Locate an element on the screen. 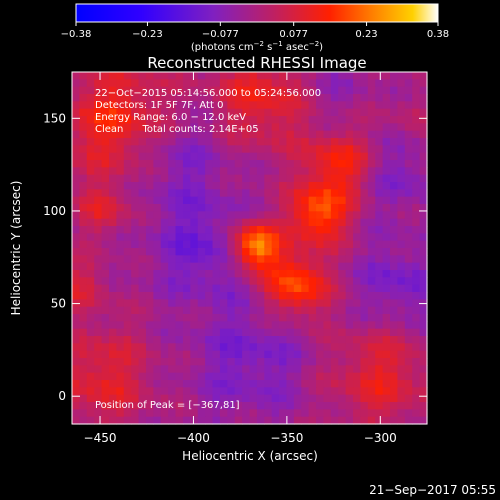 The image size is (500, 500). y-axis-label: Heliocentric Y (arcsec) is located at coordinates (16, 248).